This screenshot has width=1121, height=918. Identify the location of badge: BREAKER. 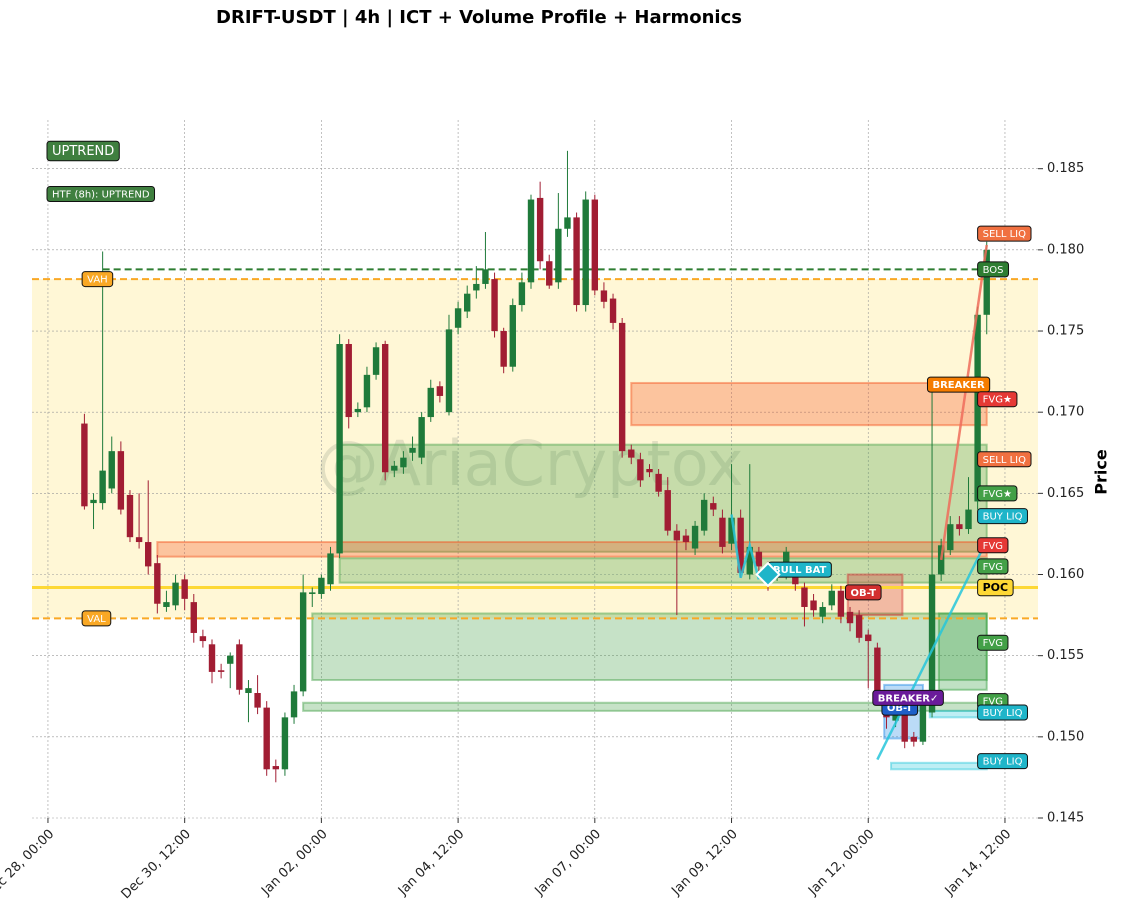
(958, 384).